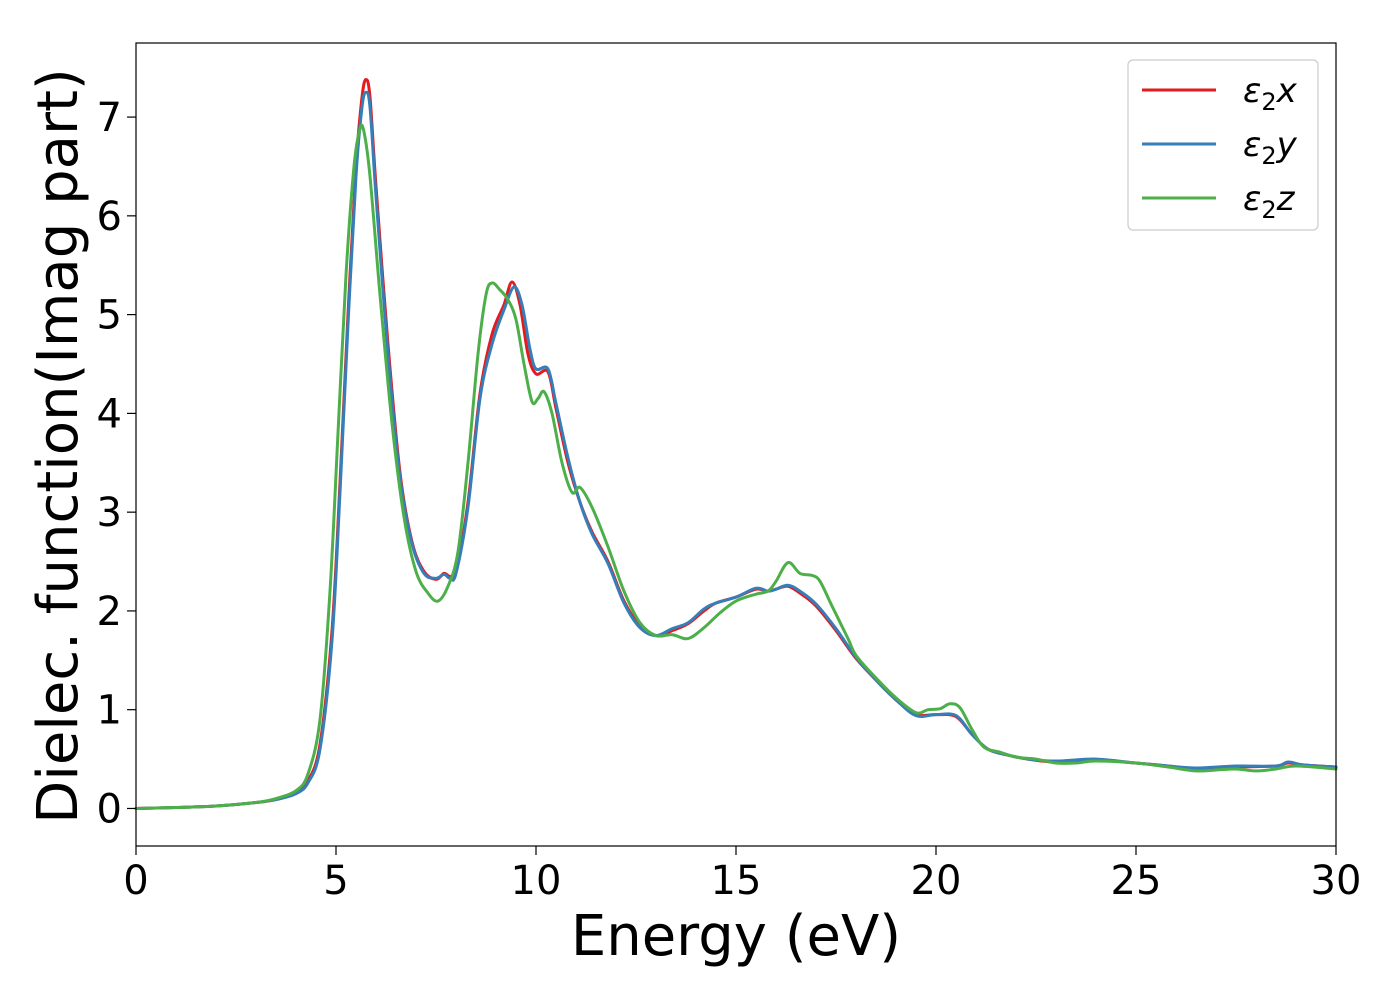  What do you see at coordinates (1136, 881) in the screenshot?
I see `x-tick-label: 25` at bounding box center [1136, 881].